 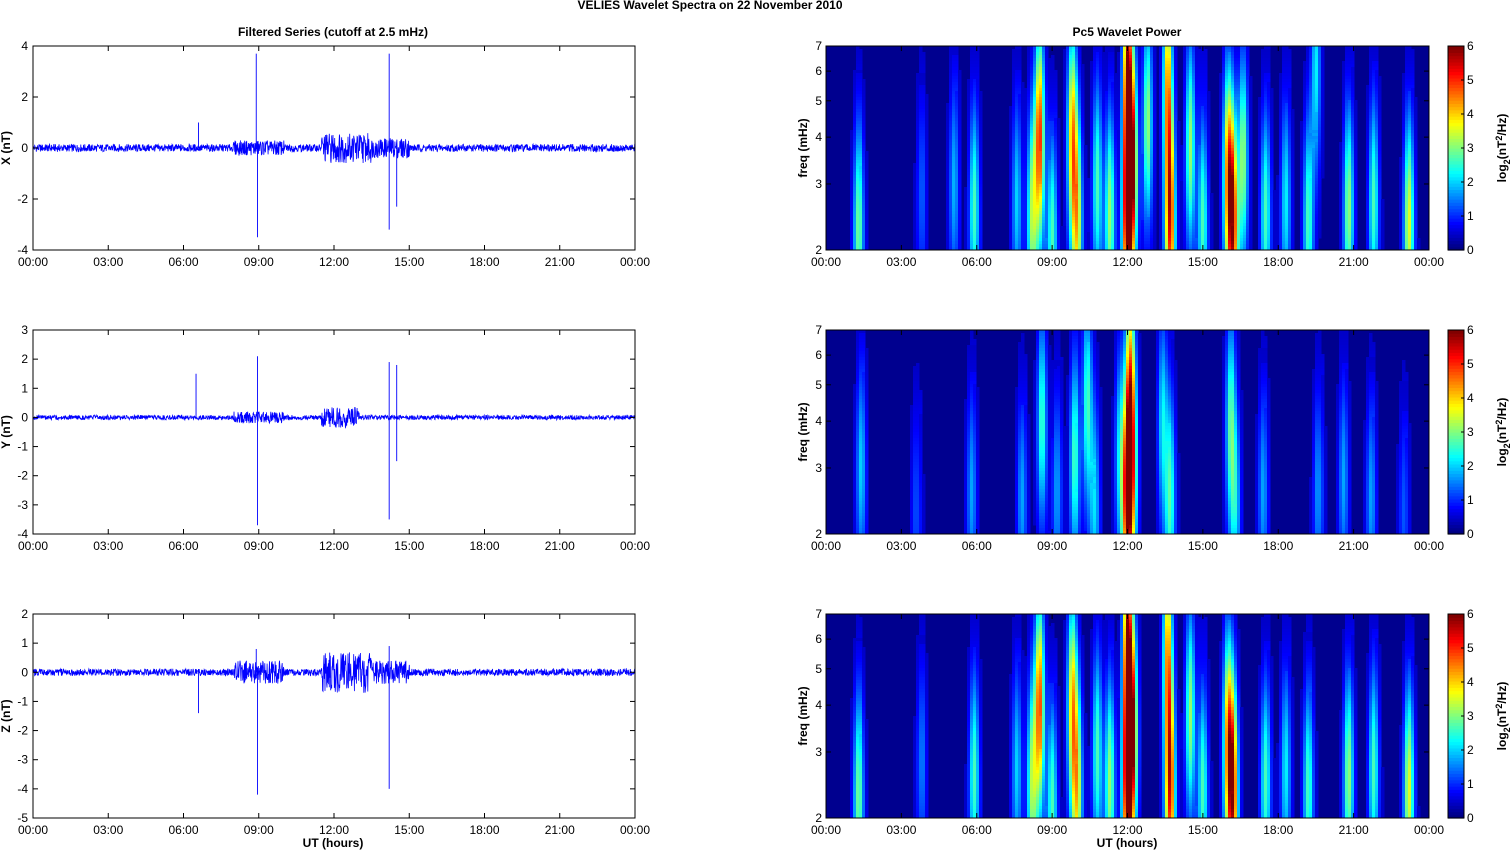 What do you see at coordinates (334, 418) in the screenshot?
I see `series-line` at bounding box center [334, 418].